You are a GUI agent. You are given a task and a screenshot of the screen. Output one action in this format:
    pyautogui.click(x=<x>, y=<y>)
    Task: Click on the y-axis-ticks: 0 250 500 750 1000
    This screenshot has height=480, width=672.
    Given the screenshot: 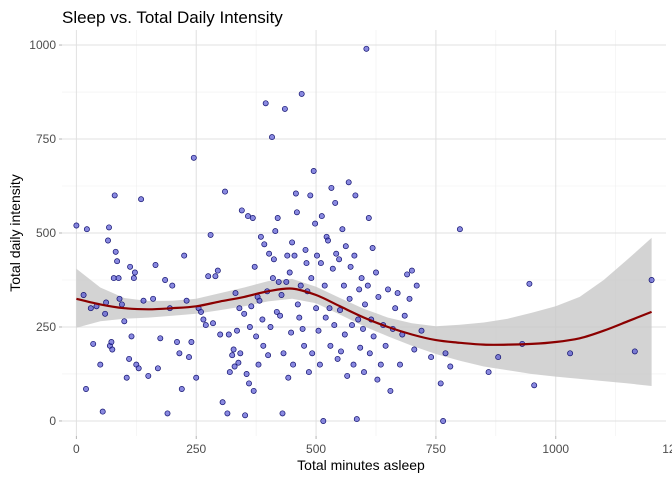 What is the action you would take?
    pyautogui.click(x=45, y=233)
    